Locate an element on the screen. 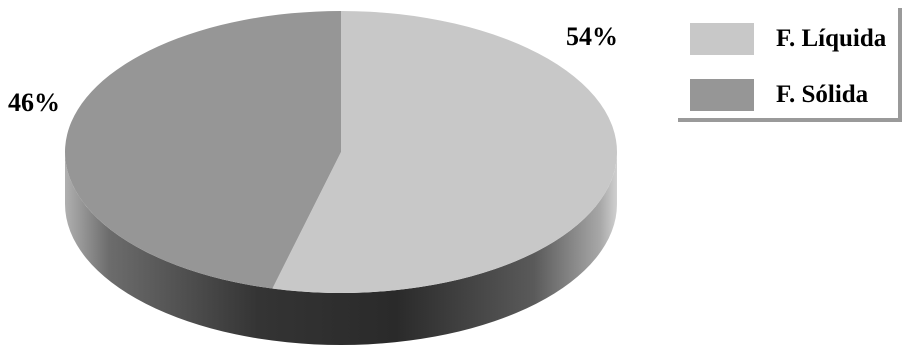 The image size is (908, 347). legend-item-solida: F. Sólida is located at coordinates (779, 95).